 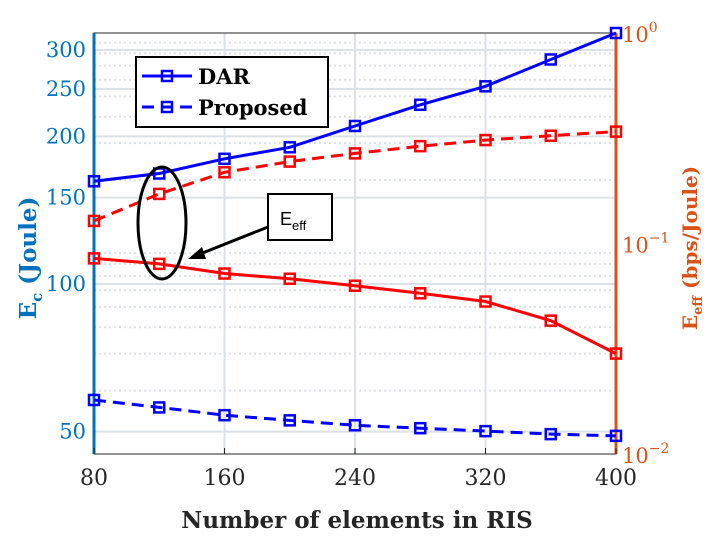 What do you see at coordinates (355, 478) in the screenshot?
I see `x-tick-label: 240` at bounding box center [355, 478].